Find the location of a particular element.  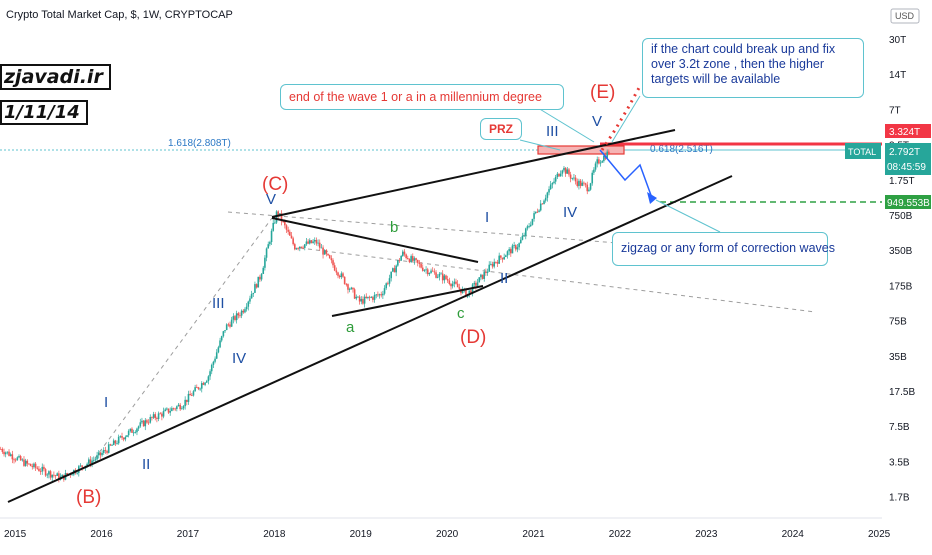

wave-label-5b: V is located at coordinates (597, 121).